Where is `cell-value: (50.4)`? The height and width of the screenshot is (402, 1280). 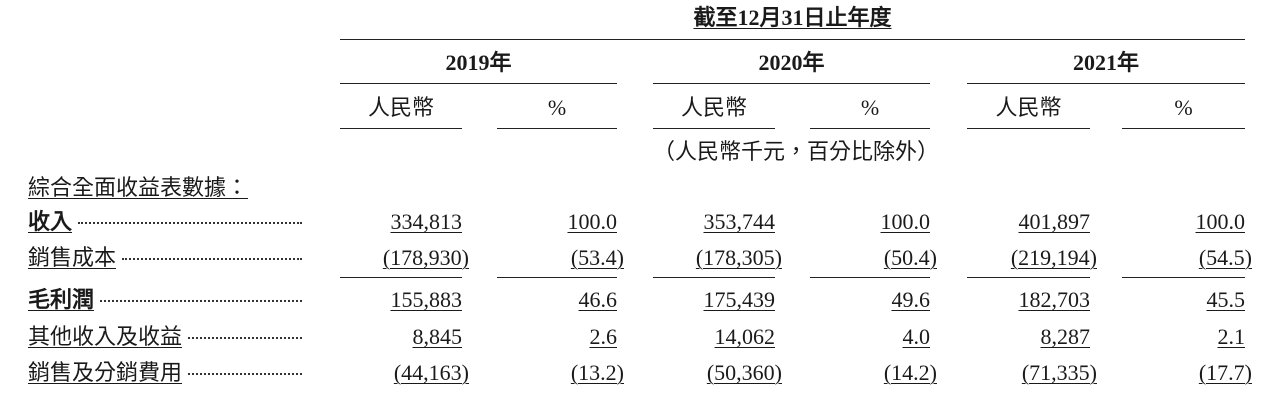 cell-value: (50.4) is located at coordinates (910, 257).